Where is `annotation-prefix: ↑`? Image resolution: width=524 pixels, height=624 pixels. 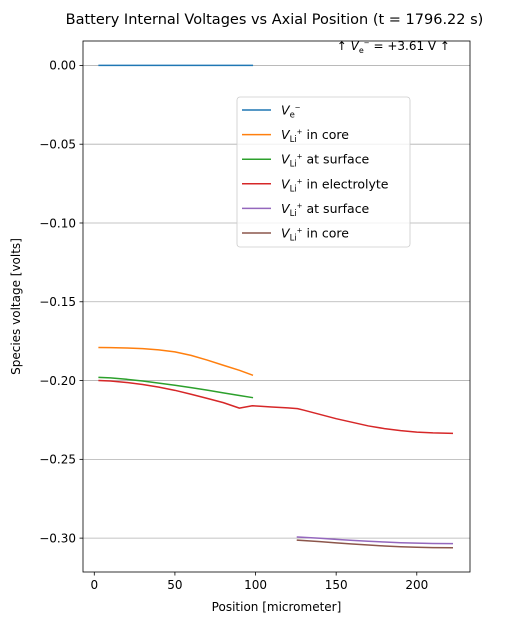
annotation-prefix: ↑ is located at coordinates (344, 46).